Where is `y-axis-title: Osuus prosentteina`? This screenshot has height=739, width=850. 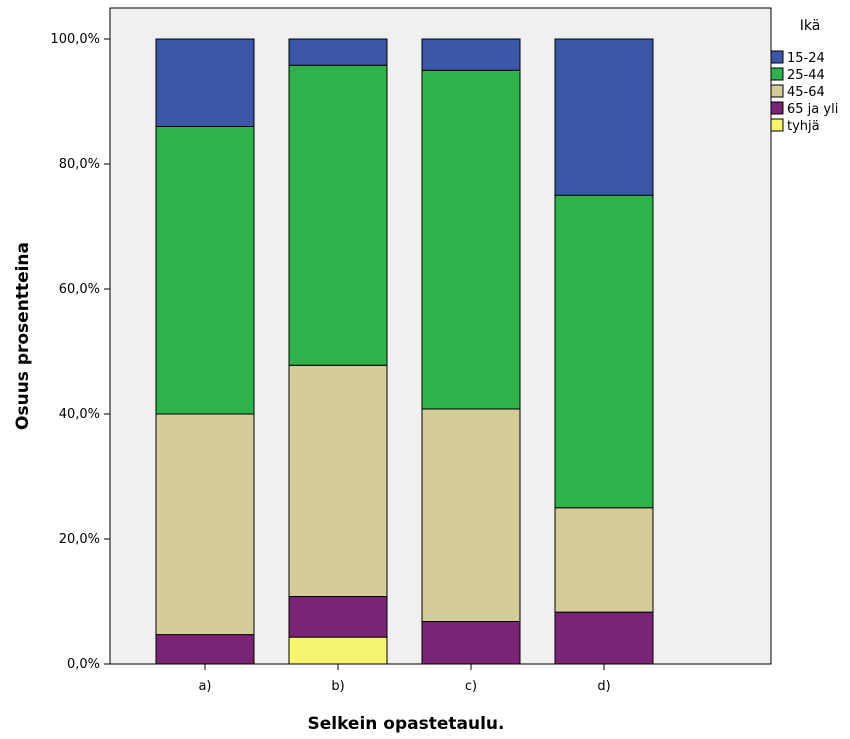 y-axis-title: Osuus prosentteina is located at coordinates (23, 336).